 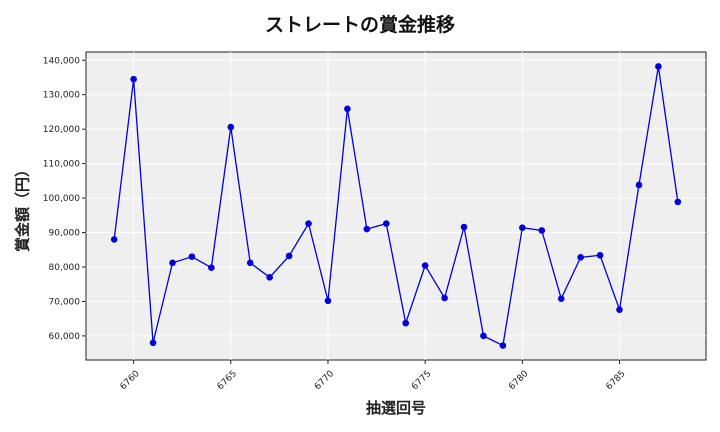 What do you see at coordinates (395, 408) in the screenshot?
I see `x-axis-label: 抽選回号` at bounding box center [395, 408].